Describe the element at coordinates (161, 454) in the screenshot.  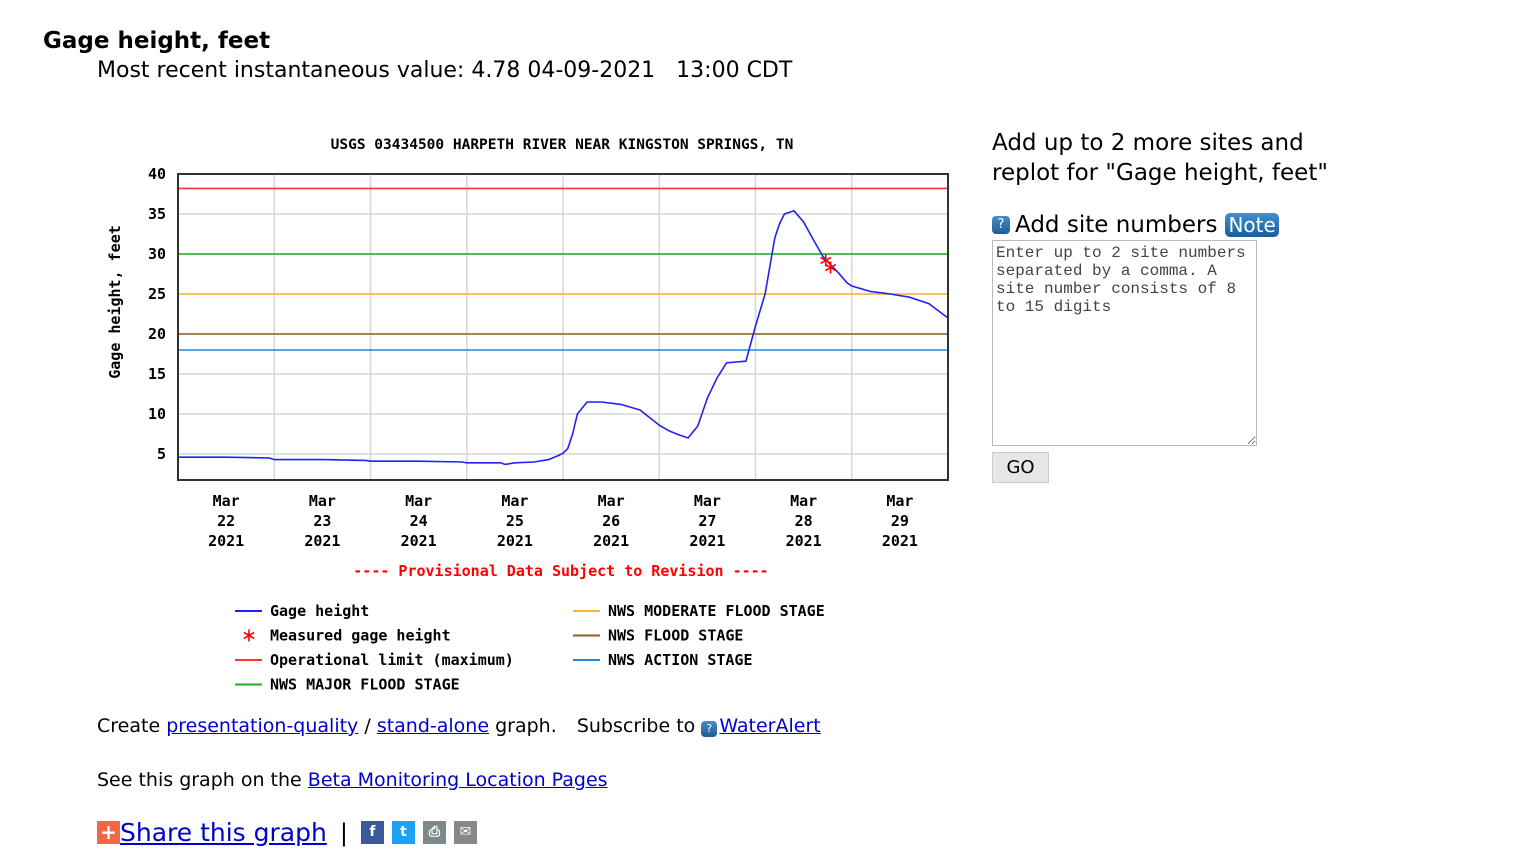
I see `svg-text: 5` at that location.